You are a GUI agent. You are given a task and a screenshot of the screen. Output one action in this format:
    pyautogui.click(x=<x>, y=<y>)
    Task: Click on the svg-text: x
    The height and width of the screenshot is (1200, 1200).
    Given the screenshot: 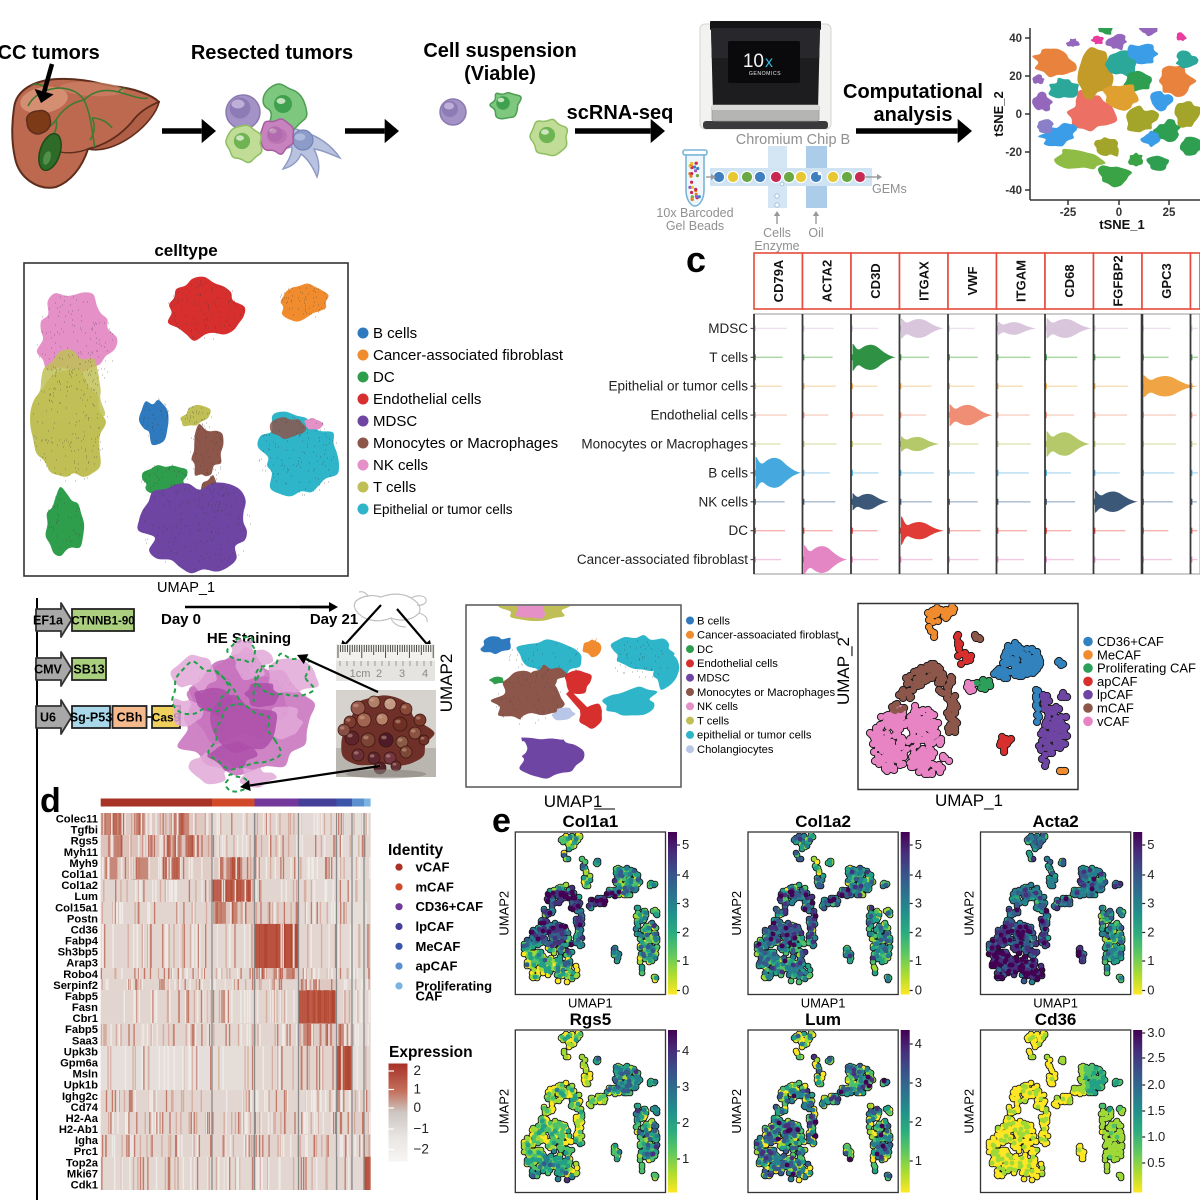 What is the action you would take?
    pyautogui.click(x=769, y=62)
    